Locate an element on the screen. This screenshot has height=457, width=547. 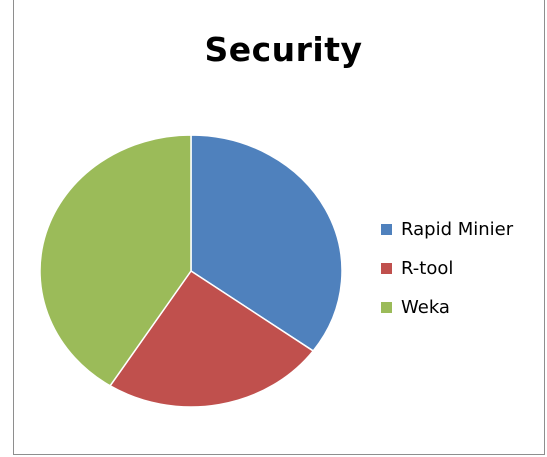
legend-item-weka: Weka is located at coordinates (447, 307).